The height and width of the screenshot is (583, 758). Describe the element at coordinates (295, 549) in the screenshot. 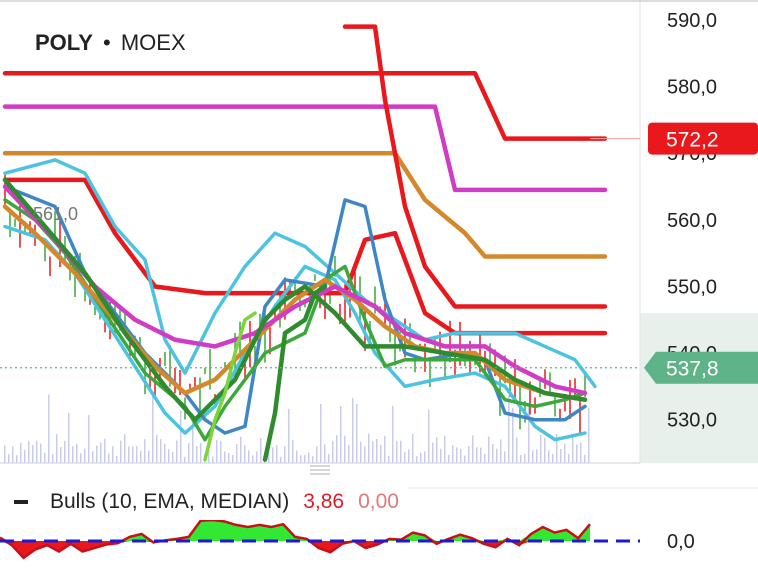

I see `bulls-negative-area` at that location.